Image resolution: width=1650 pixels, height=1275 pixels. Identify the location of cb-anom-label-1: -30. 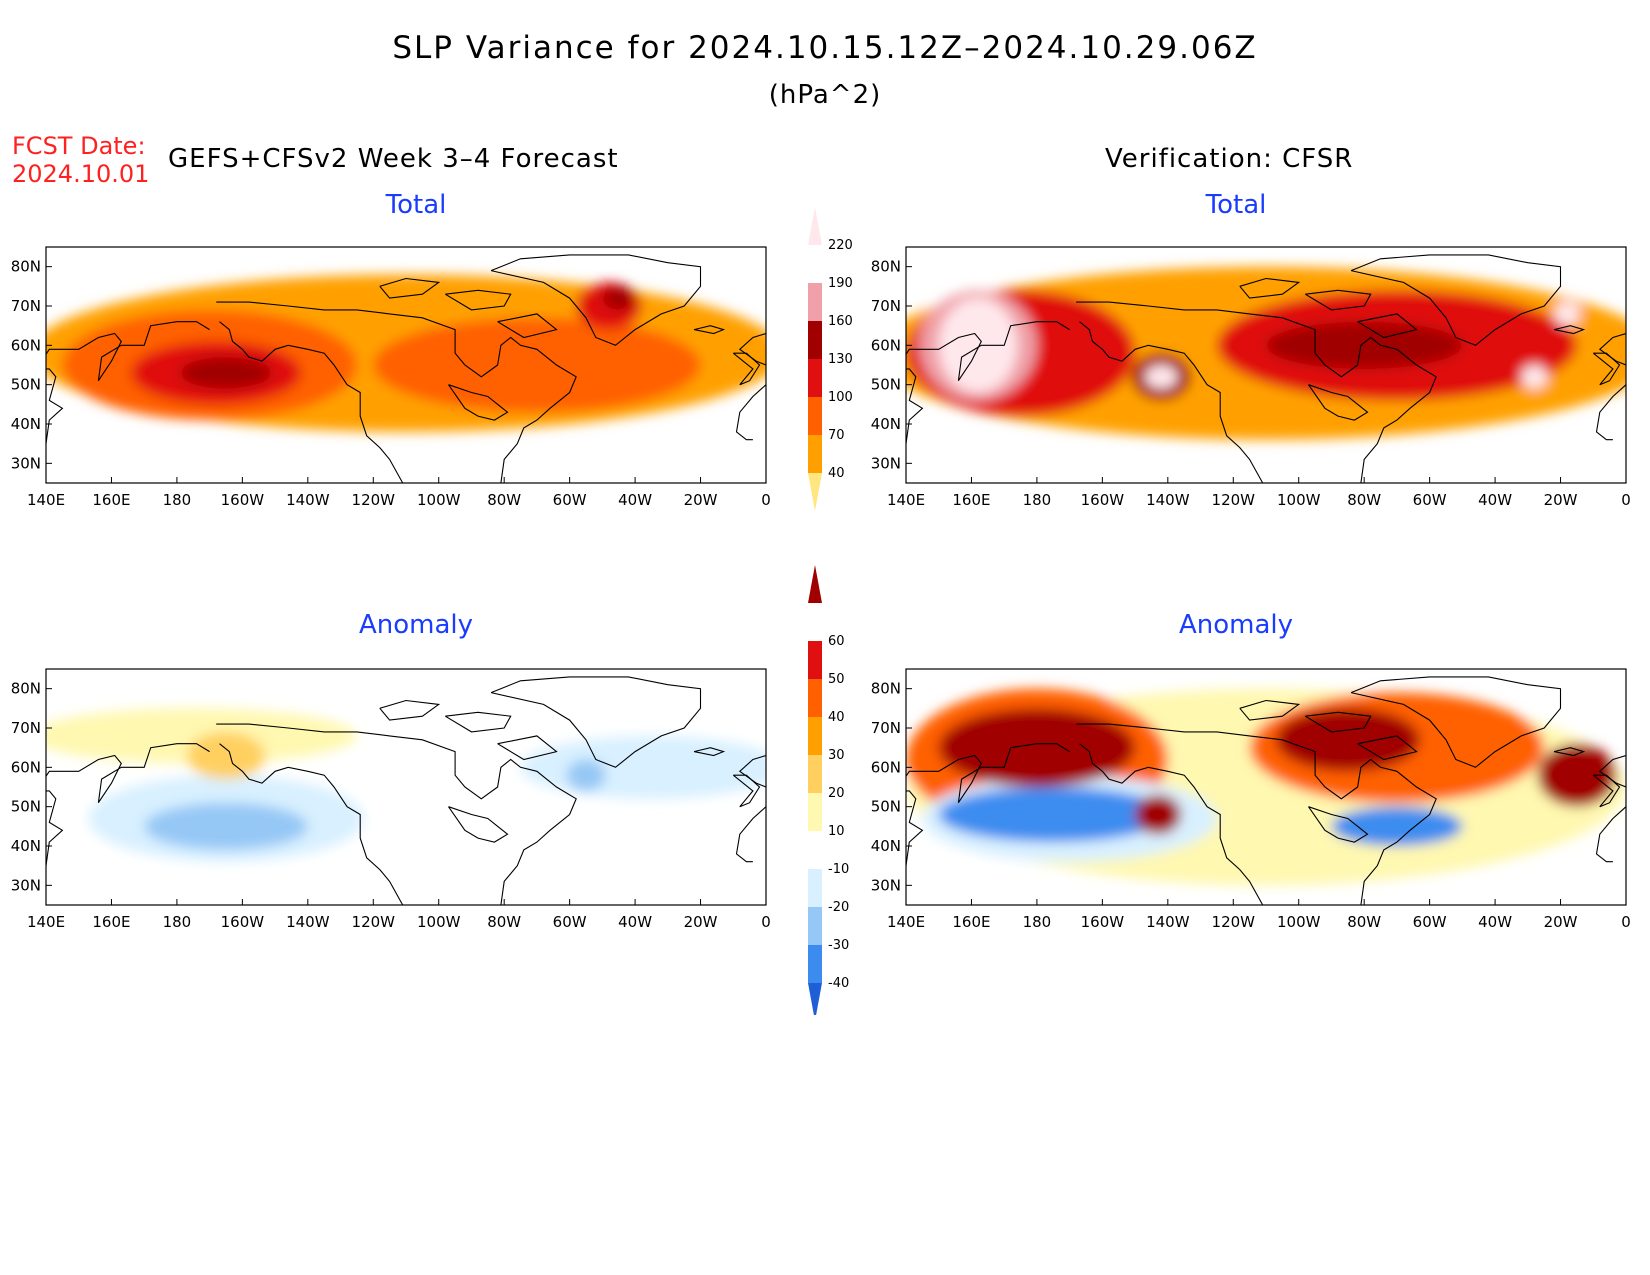
(838, 945).